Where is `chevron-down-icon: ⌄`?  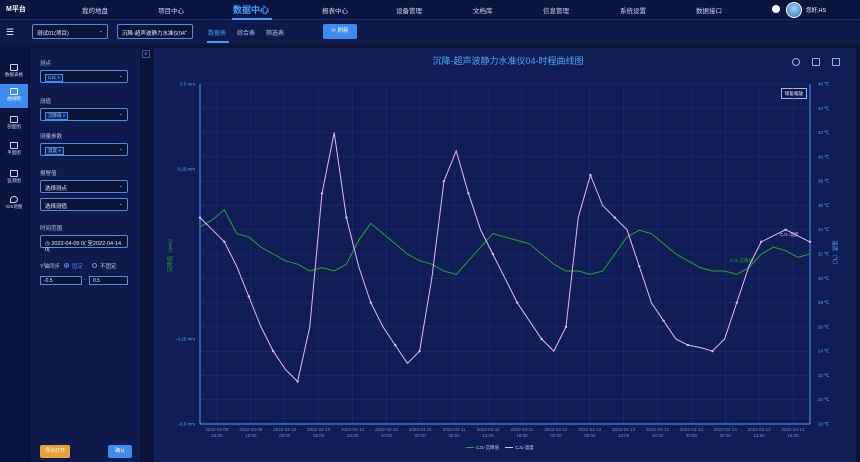 chevron-down-icon: ⌄ is located at coordinates (120, 149).